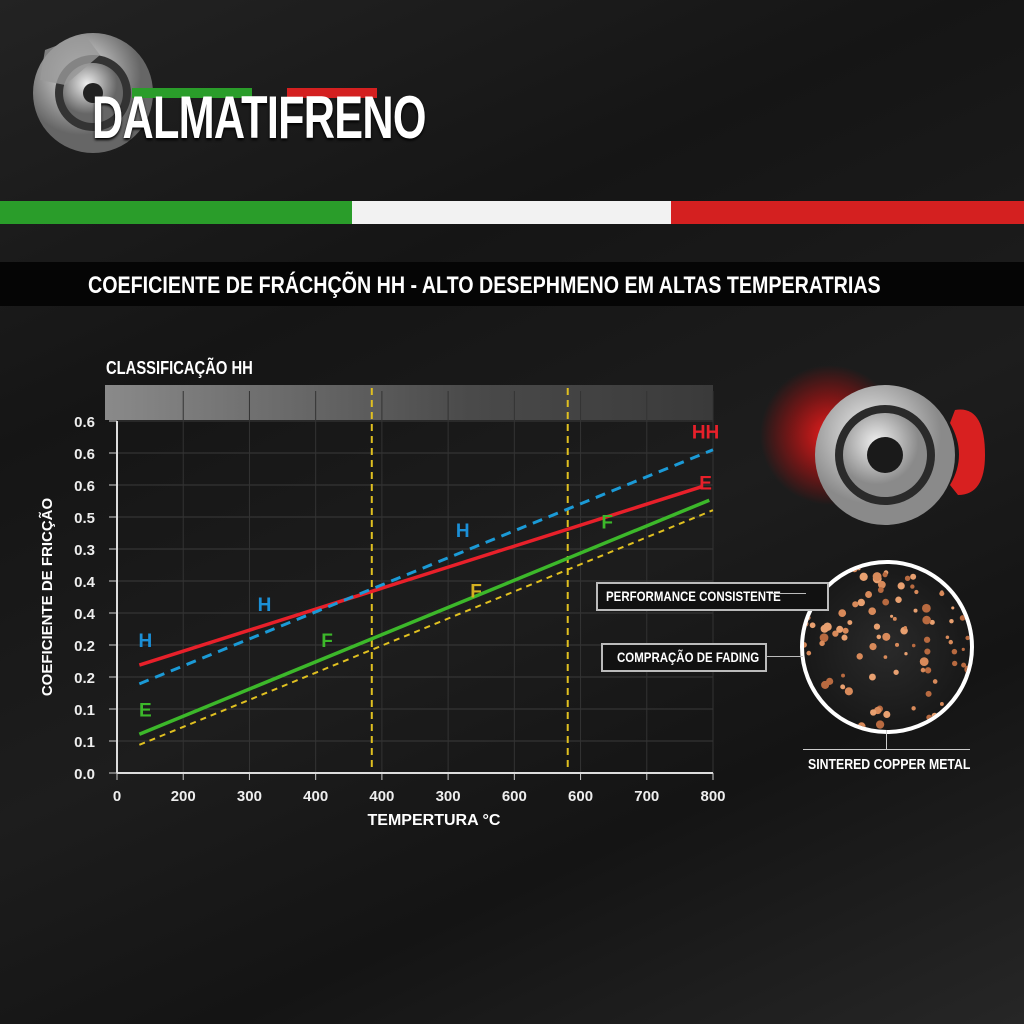  I want to click on series-annotation: H, so click(145, 641).